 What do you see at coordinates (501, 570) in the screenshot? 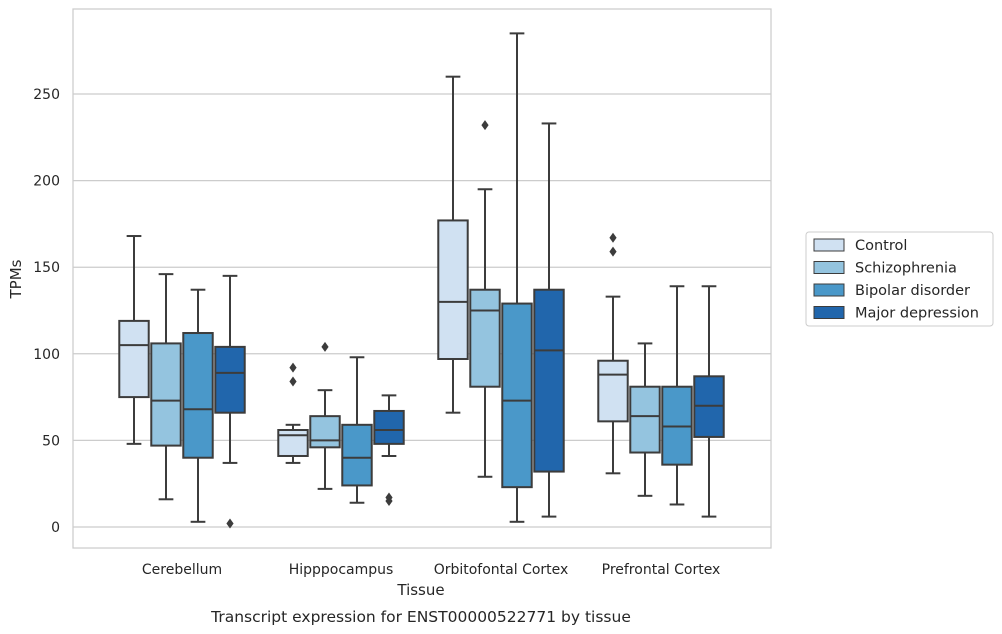
I see `x-tick-label: Orbitofontal Cortex` at bounding box center [501, 570].